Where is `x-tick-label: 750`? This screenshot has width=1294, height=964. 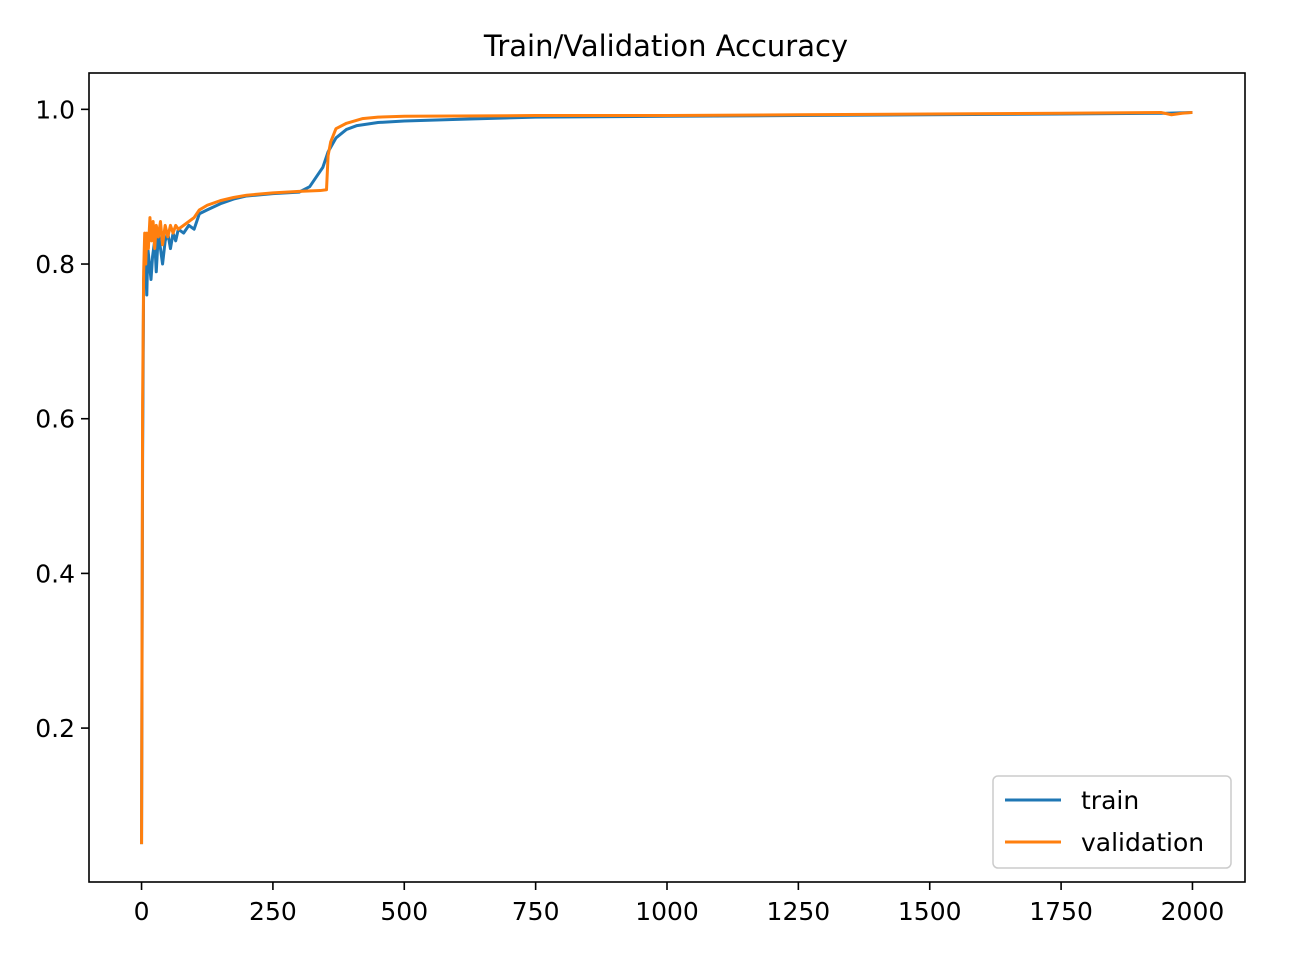 x-tick-label: 750 is located at coordinates (536, 911).